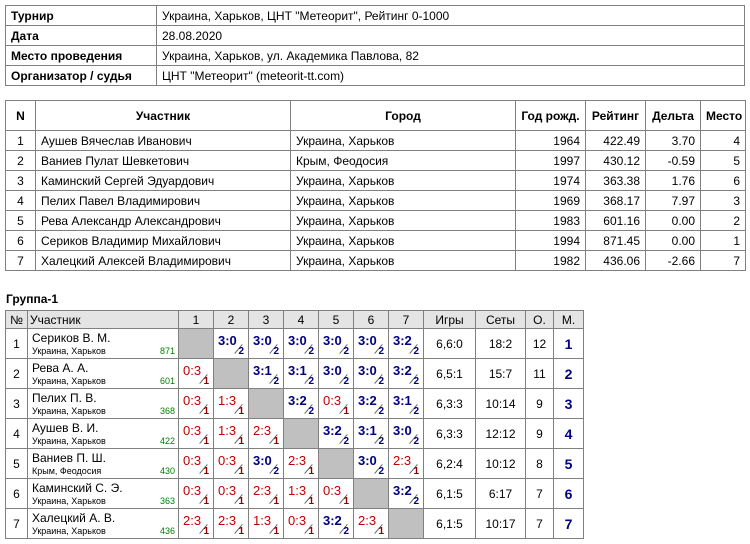  What do you see at coordinates (615, 220) in the screenshot?
I see `participant-cell: 601.16` at bounding box center [615, 220].